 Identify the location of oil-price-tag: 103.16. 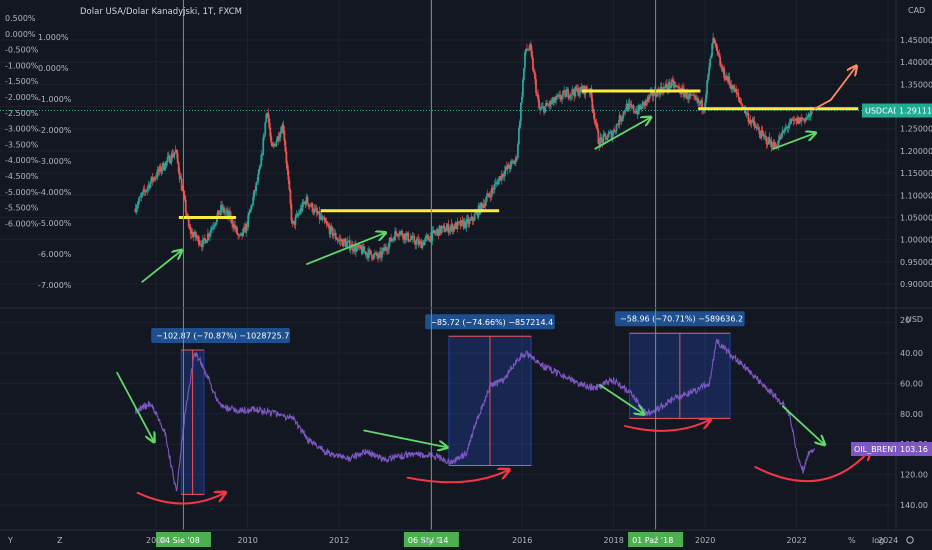
(914, 449).